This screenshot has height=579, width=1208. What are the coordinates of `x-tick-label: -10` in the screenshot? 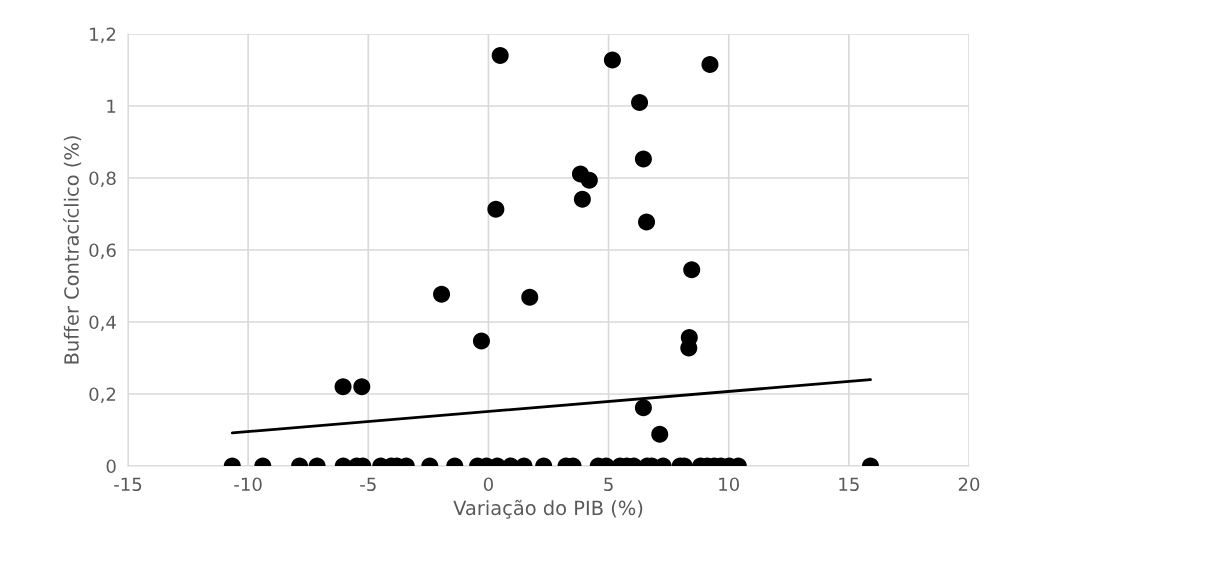 It's located at (248, 484).